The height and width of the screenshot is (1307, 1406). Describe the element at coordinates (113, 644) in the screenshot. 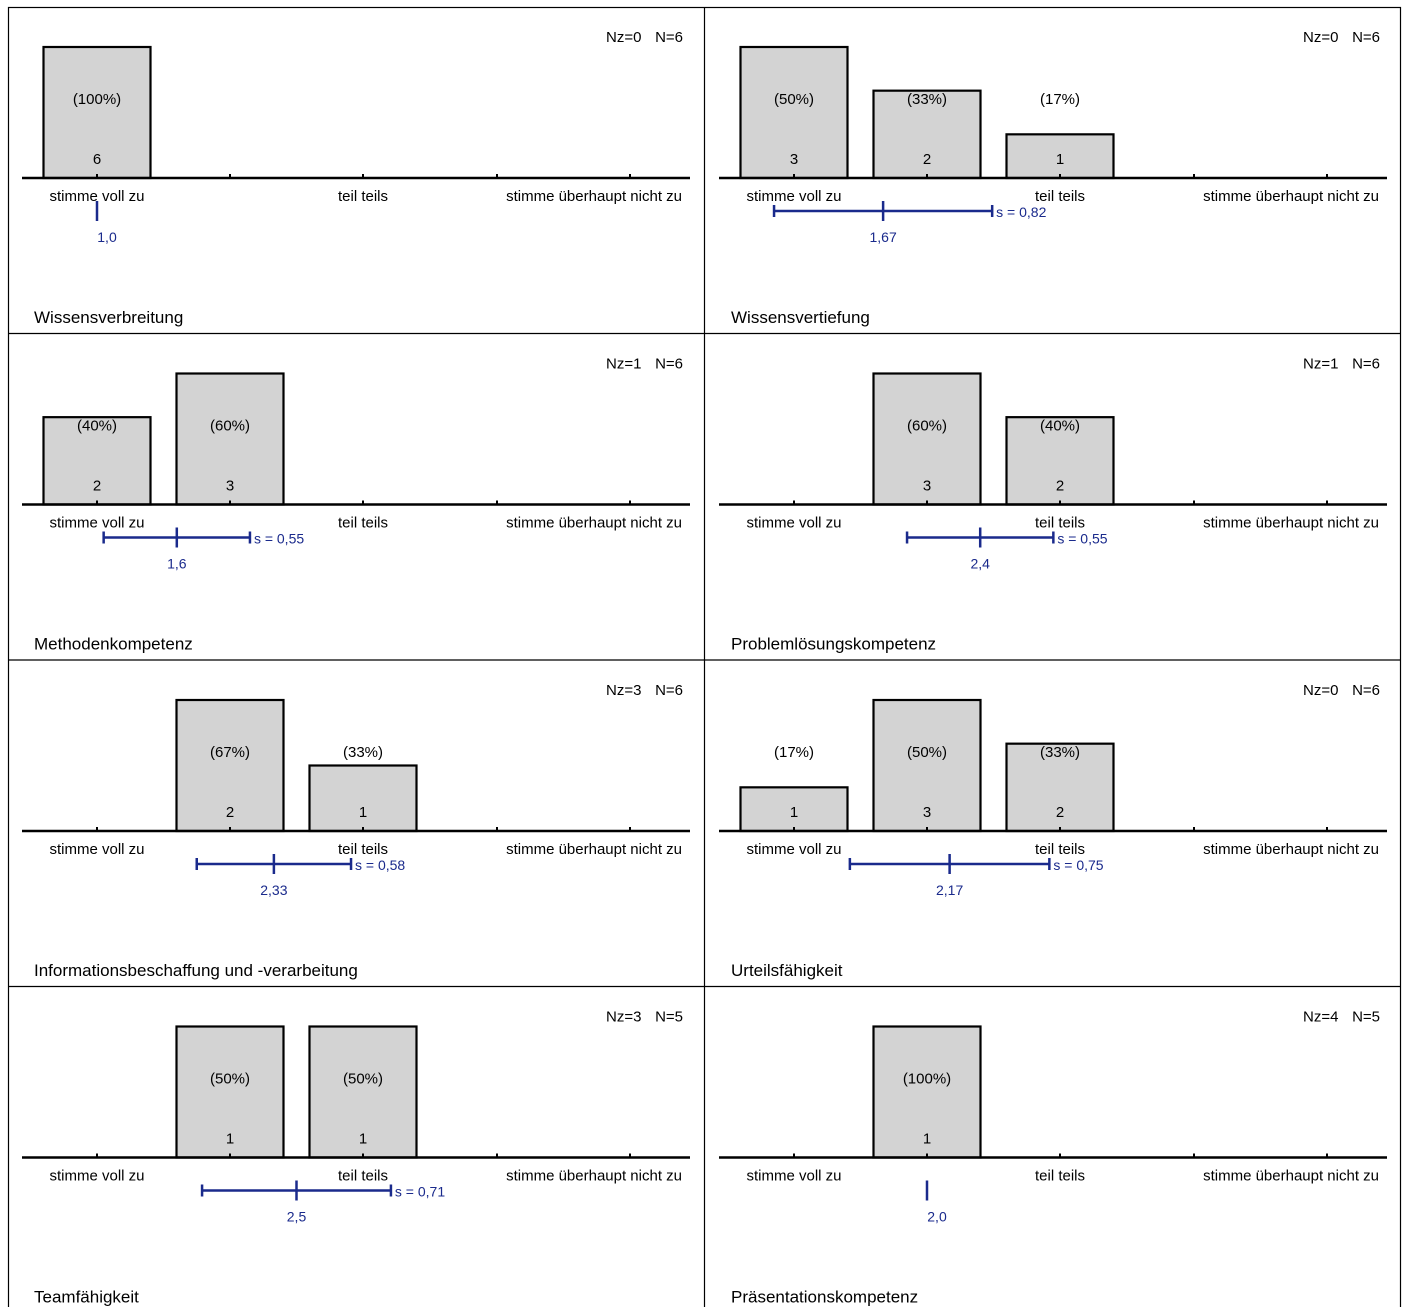

I see `chart-title: Methodenkompetenz` at that location.